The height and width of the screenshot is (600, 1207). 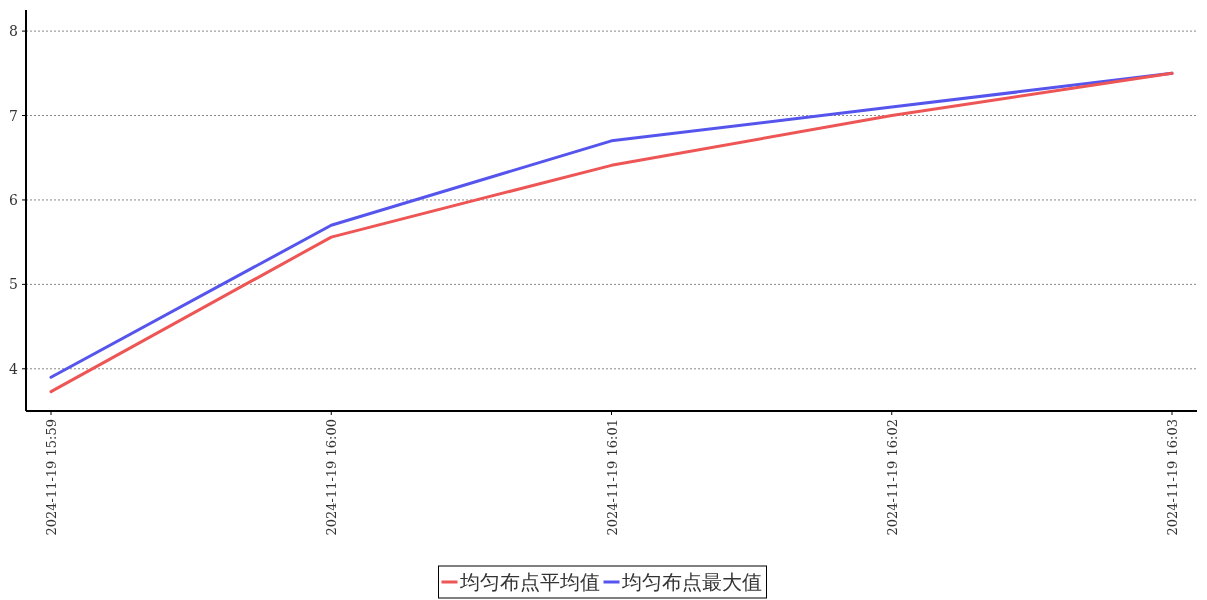 I want to click on y-tick-label: 4, so click(x=14, y=368).